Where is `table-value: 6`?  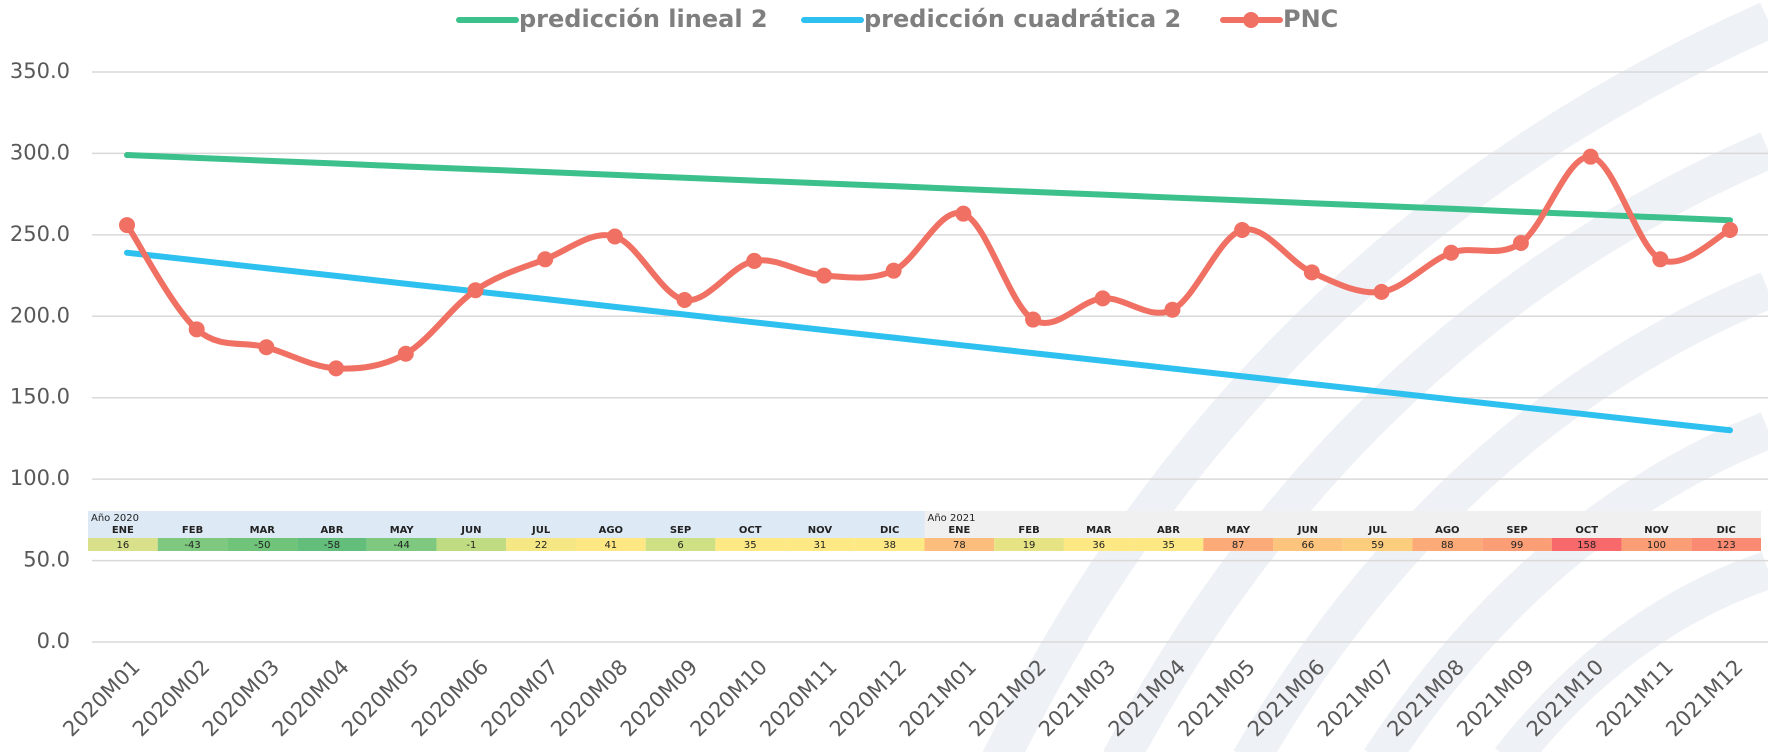
table-value: 6 is located at coordinates (680, 545).